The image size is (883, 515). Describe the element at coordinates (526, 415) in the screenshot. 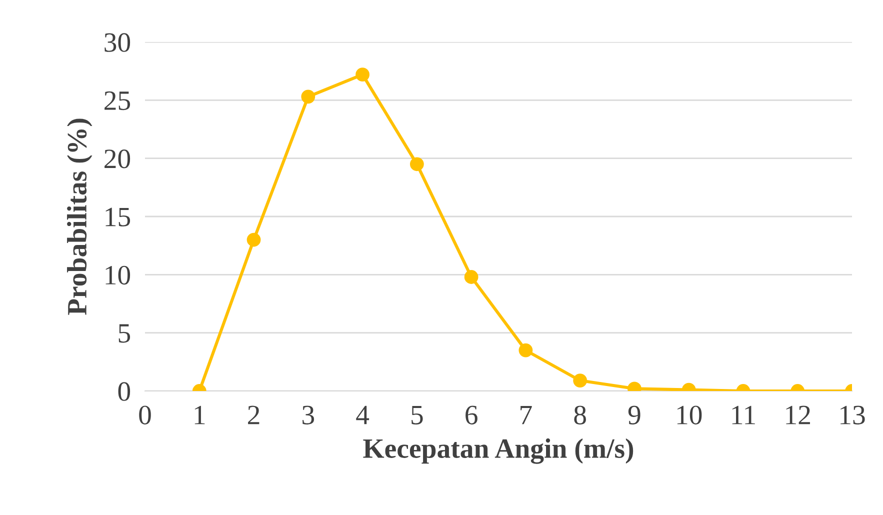

I see `x-tick-label: 7` at that location.